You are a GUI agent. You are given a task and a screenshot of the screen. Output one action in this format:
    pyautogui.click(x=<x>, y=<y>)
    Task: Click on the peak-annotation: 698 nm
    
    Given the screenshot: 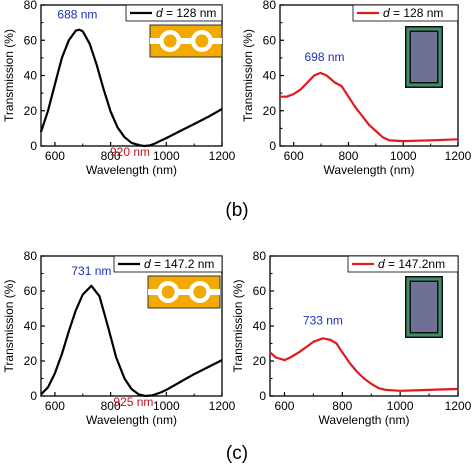 What is the action you would take?
    pyautogui.click(x=325, y=57)
    